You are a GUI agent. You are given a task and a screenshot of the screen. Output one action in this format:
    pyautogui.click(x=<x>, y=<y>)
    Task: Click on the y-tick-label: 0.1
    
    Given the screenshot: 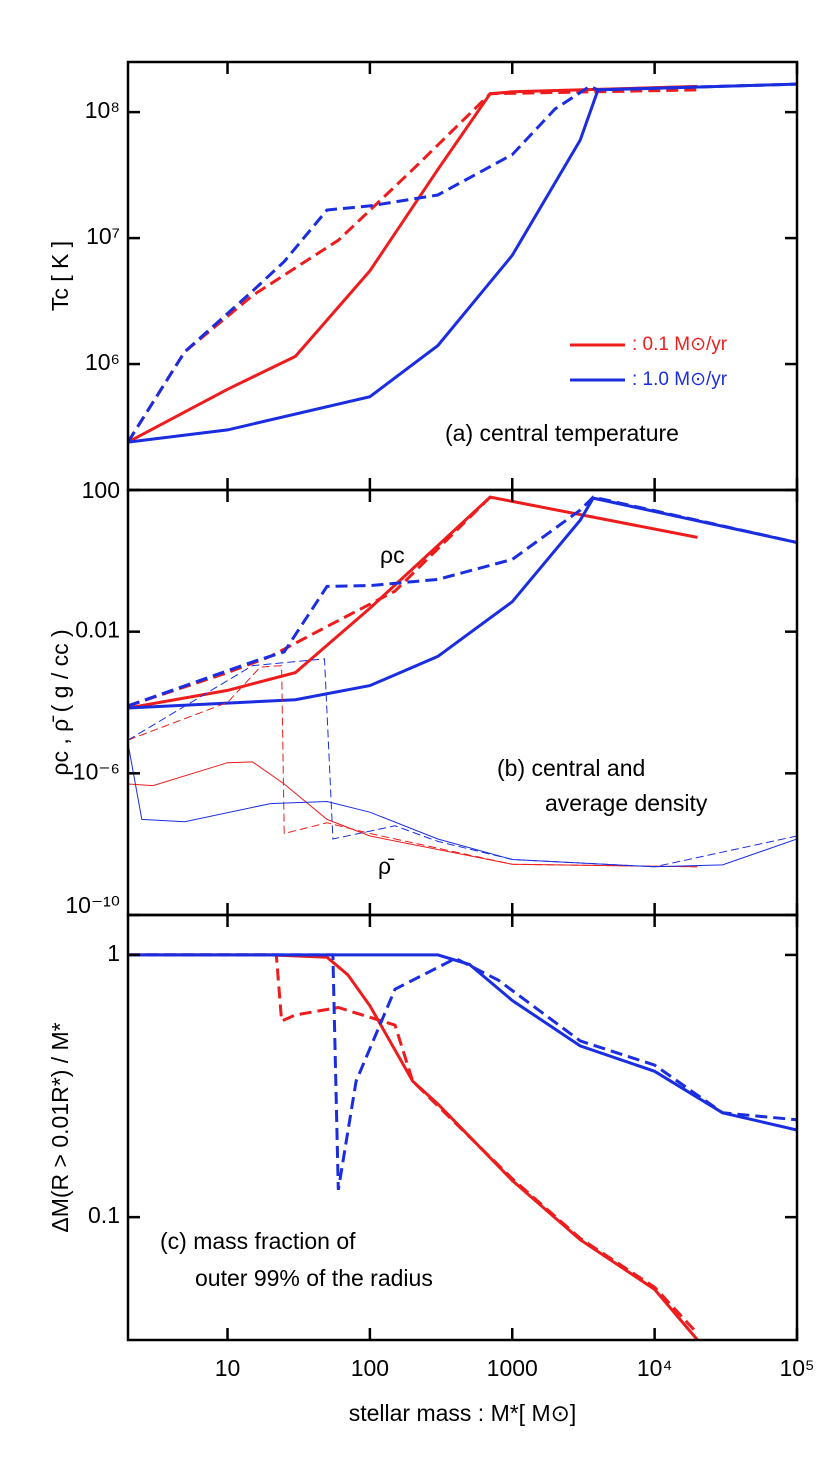 What is the action you would take?
    pyautogui.click(x=104, y=1215)
    